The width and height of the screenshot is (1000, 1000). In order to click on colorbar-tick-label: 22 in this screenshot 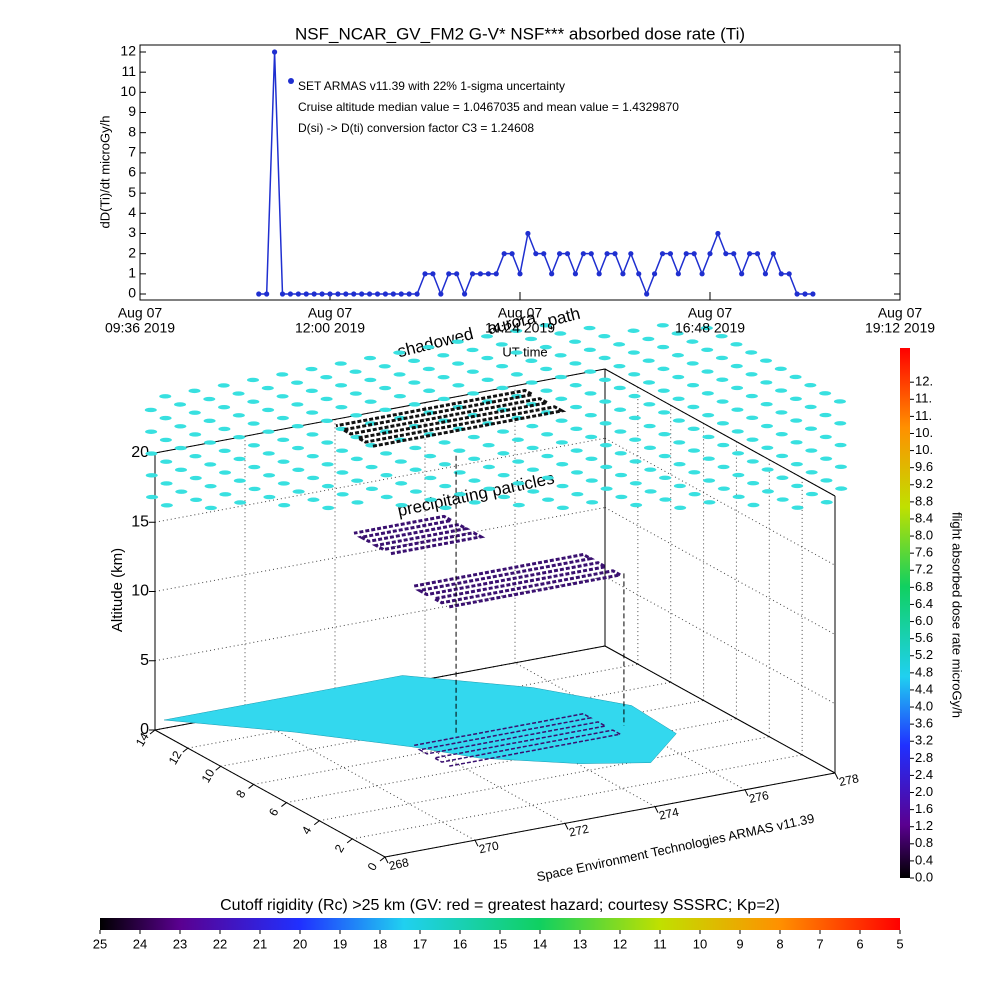, I will do `click(220, 943)`.